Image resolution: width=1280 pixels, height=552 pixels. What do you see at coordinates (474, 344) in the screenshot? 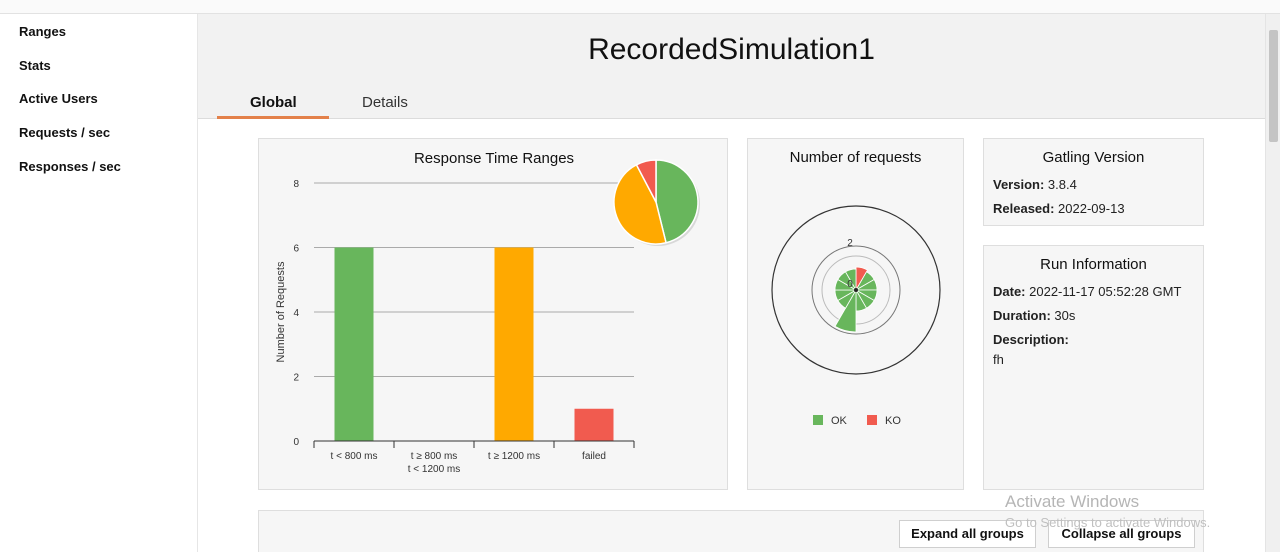
I see `chart-bars` at bounding box center [474, 344].